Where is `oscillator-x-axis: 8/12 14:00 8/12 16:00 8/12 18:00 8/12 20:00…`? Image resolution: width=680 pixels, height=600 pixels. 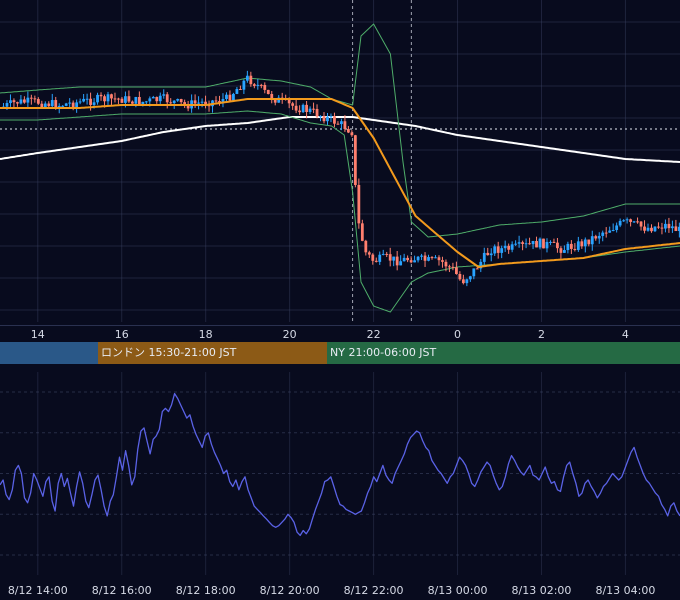 oscillator-x-axis: 8/12 14:00 8/12 16:00 8/12 18:00 8/12 20:00… is located at coordinates (332, 590).